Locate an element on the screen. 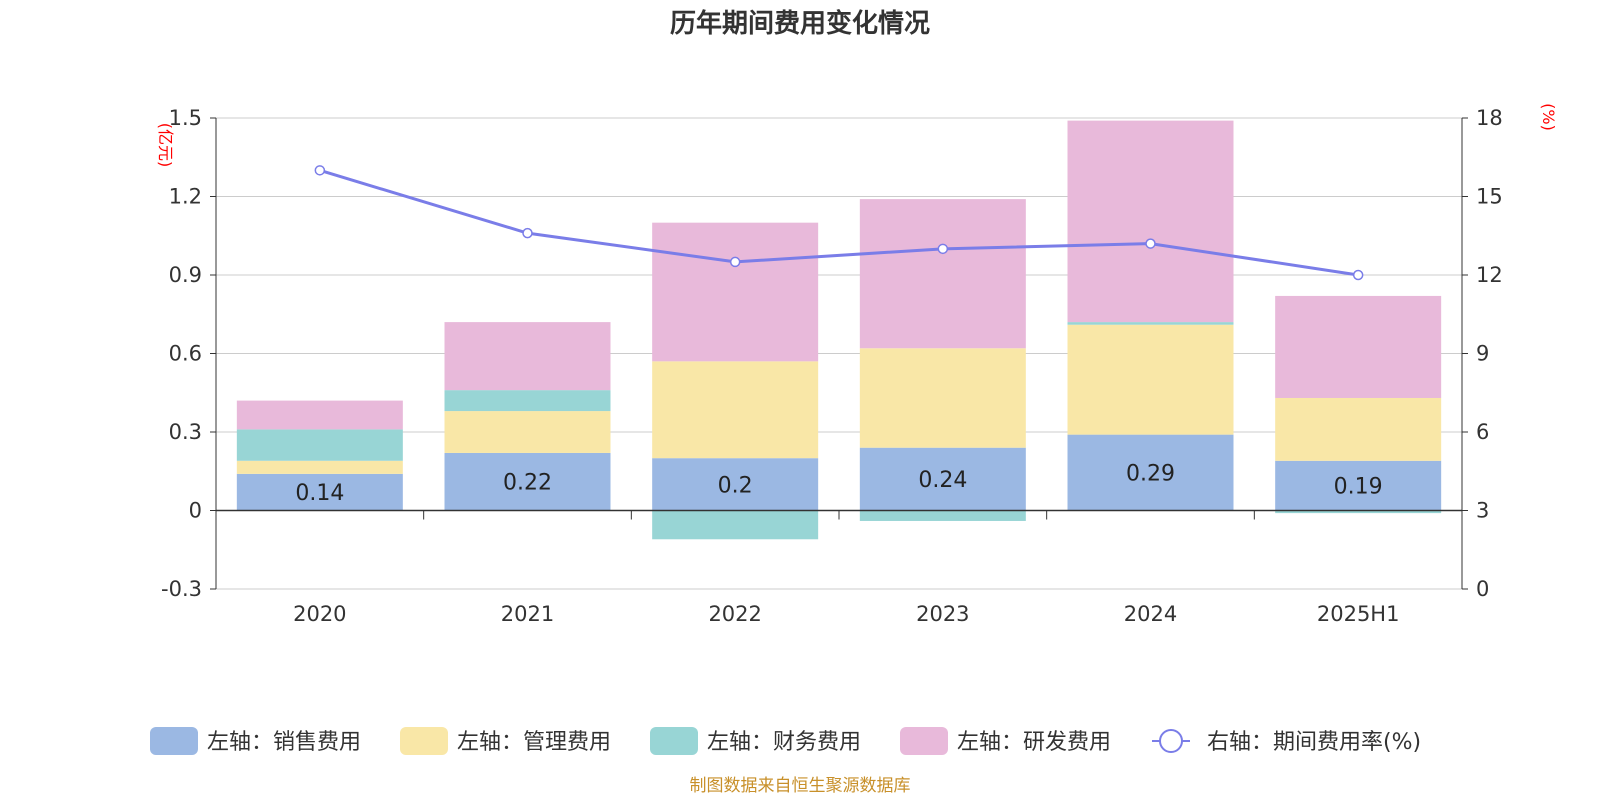 The height and width of the screenshot is (800, 1600). rate-line is located at coordinates (839, 223).